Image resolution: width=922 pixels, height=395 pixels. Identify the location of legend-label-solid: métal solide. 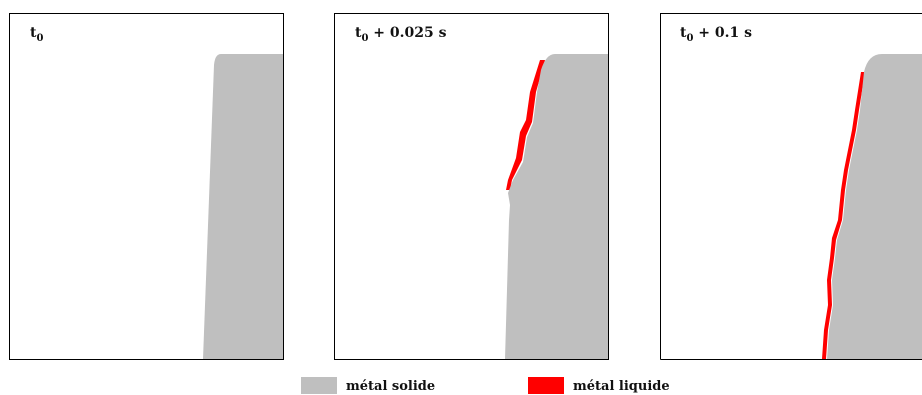
(390, 386).